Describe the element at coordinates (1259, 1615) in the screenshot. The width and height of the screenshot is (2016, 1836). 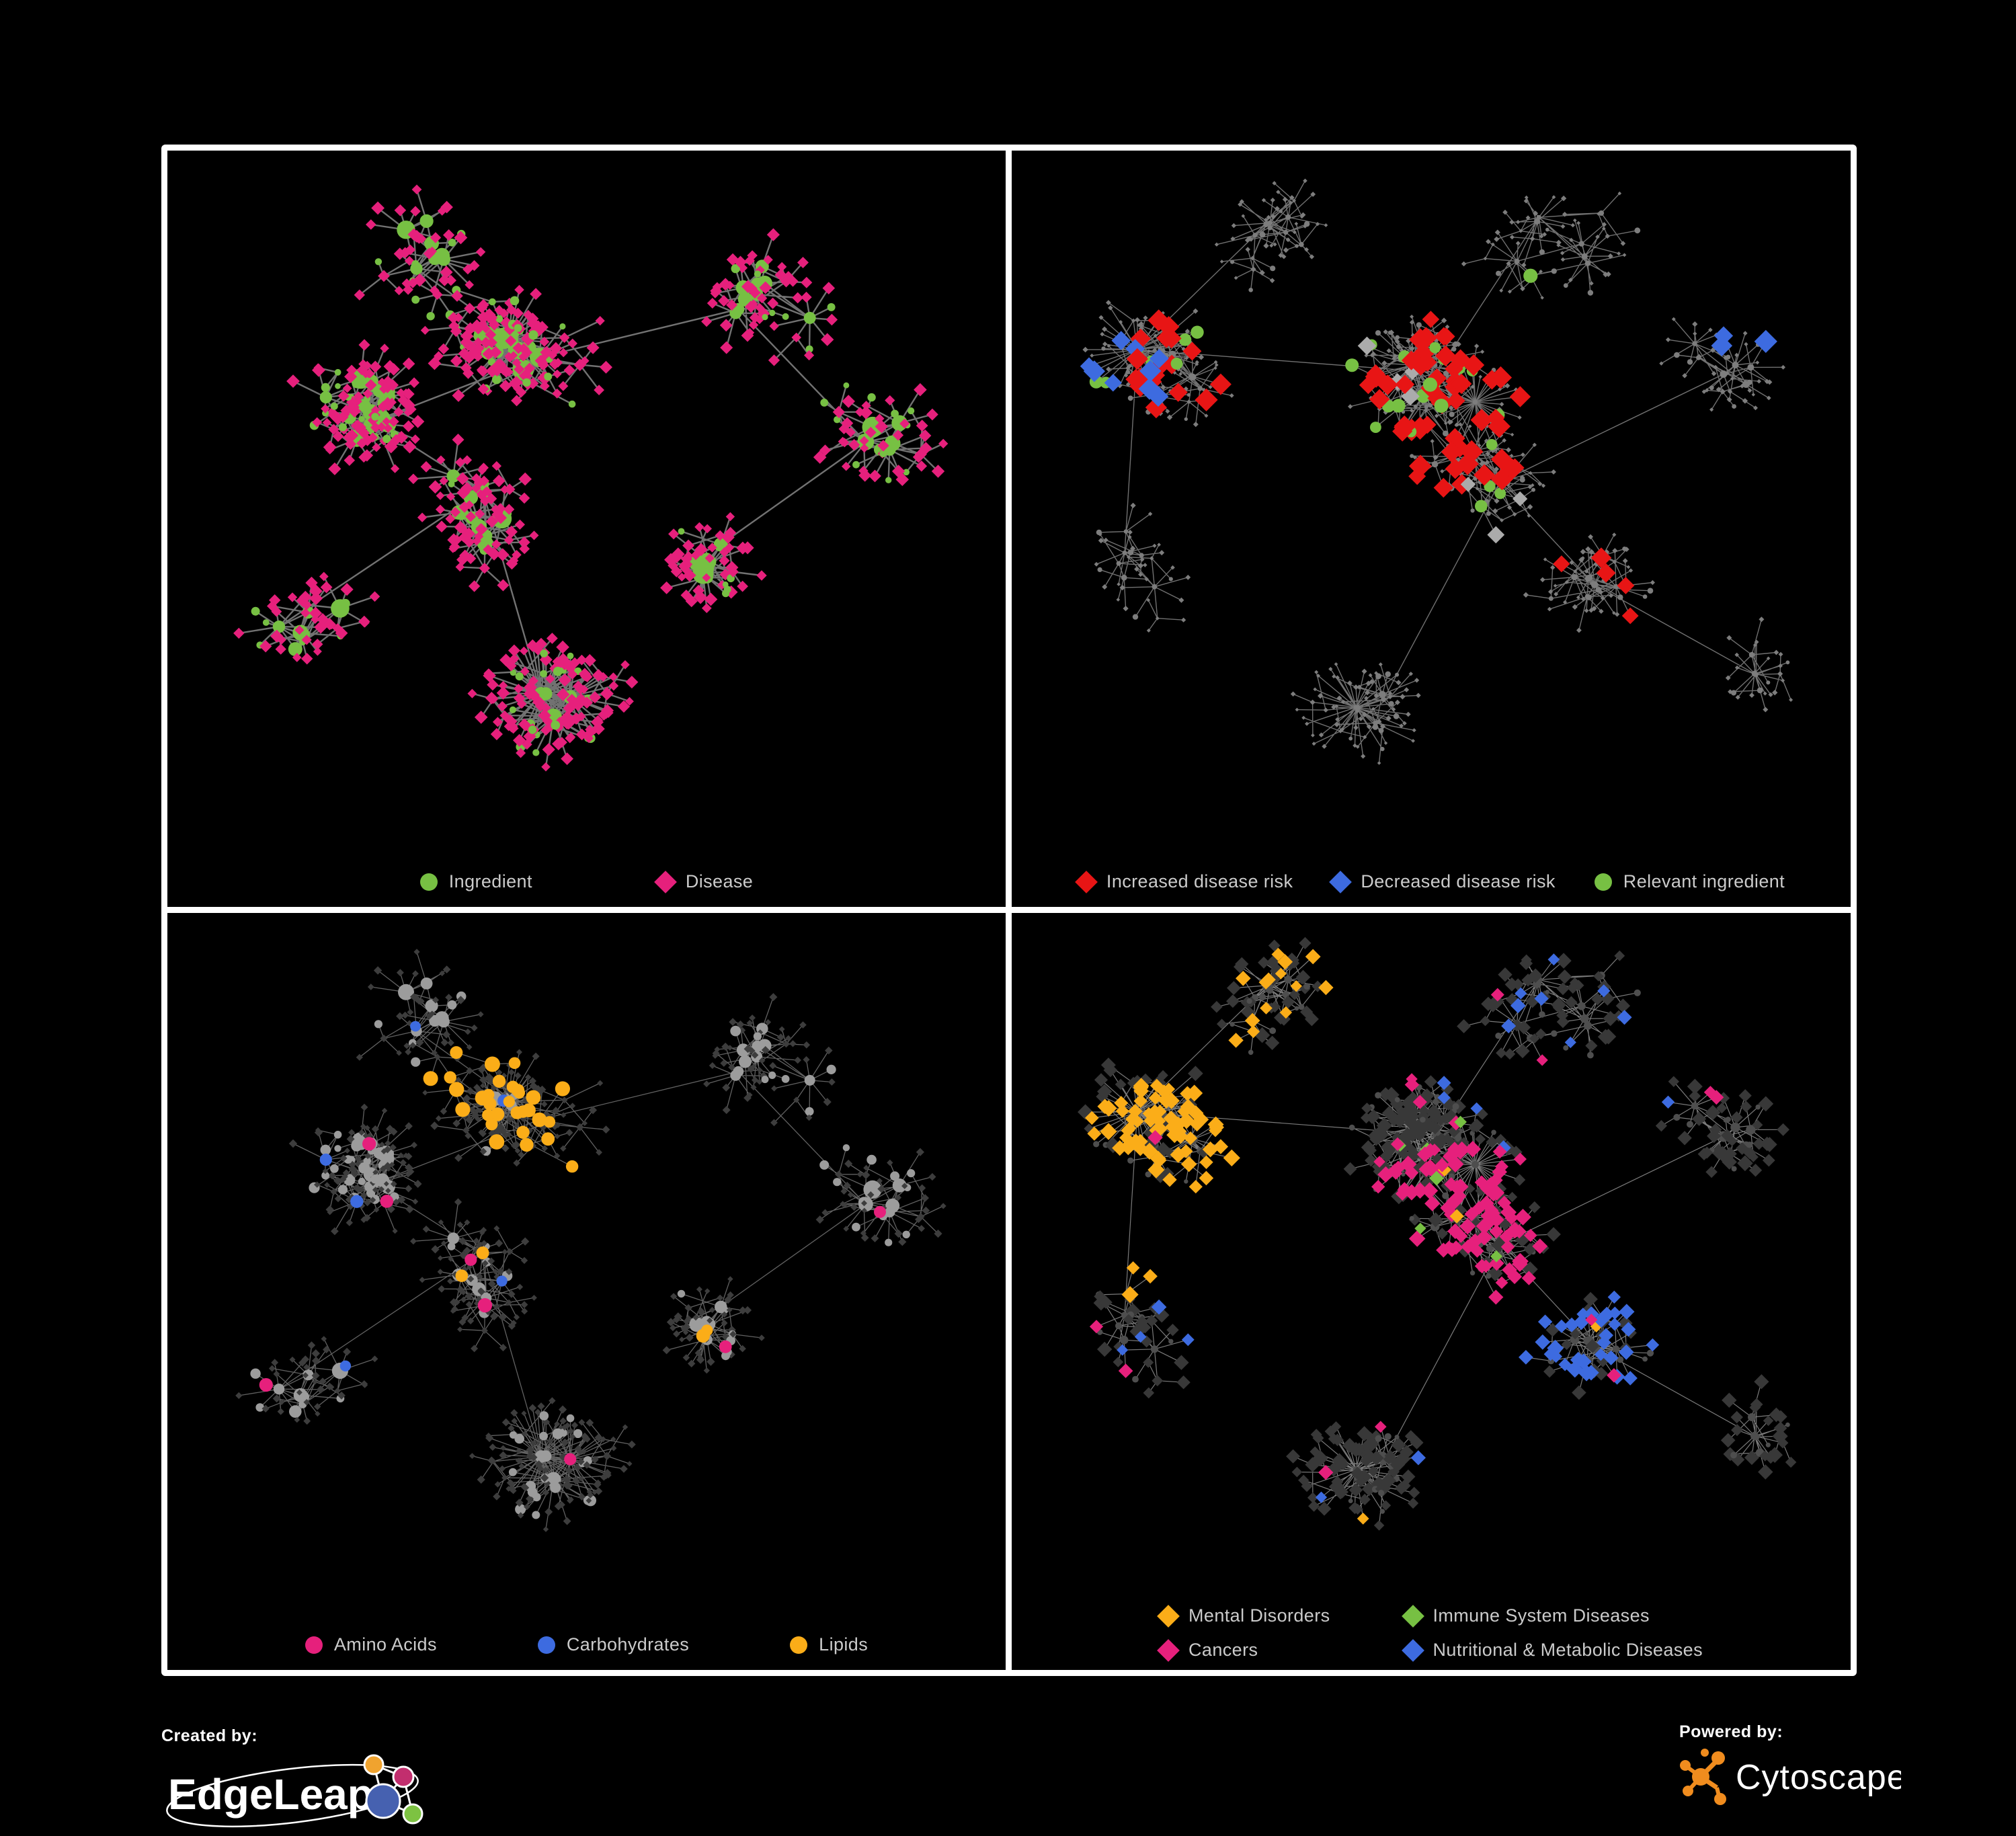
I see `legend-label: Mental Disorders` at that location.